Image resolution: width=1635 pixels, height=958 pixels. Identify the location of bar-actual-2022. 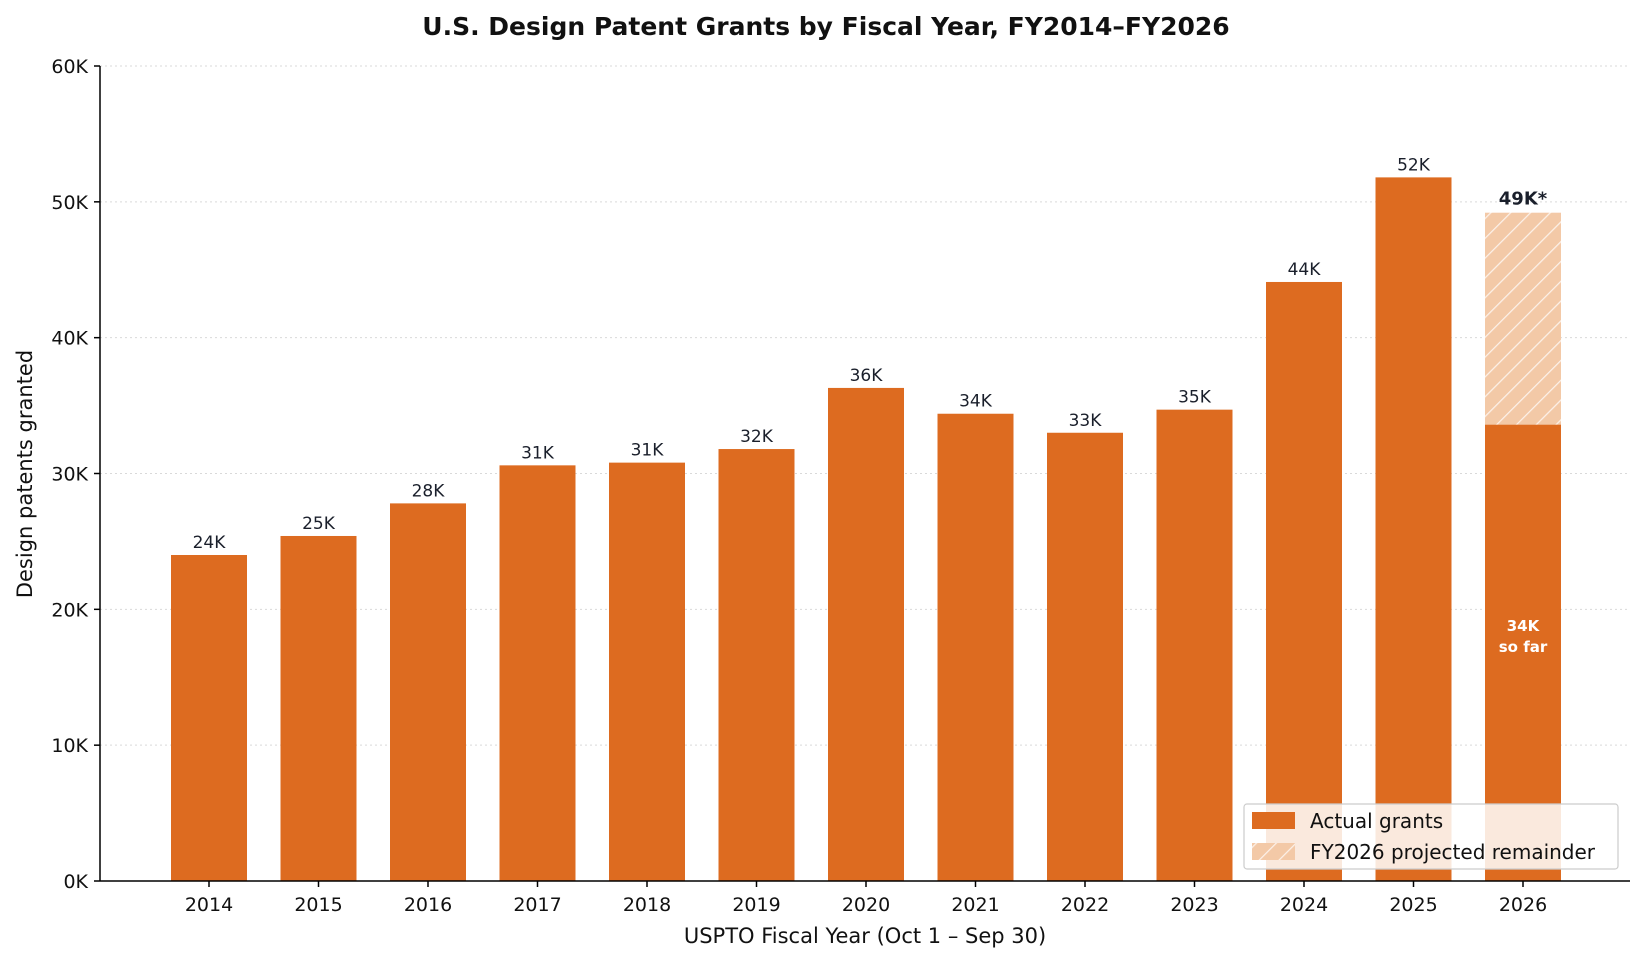
(1085, 656).